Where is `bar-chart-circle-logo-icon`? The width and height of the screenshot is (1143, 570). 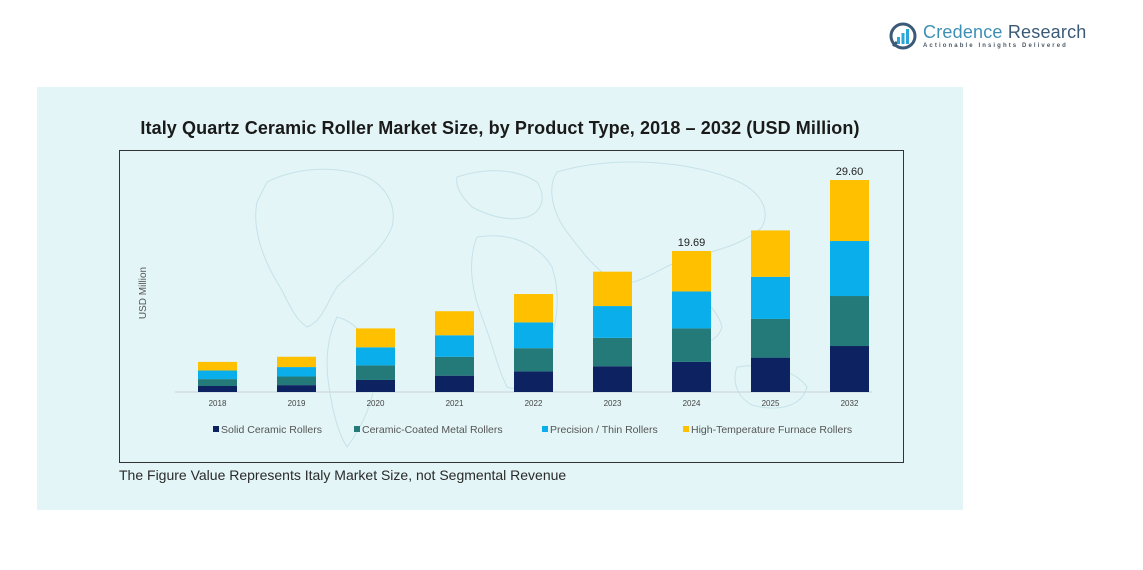
bar-chart-circle-logo-icon is located at coordinates (903, 36).